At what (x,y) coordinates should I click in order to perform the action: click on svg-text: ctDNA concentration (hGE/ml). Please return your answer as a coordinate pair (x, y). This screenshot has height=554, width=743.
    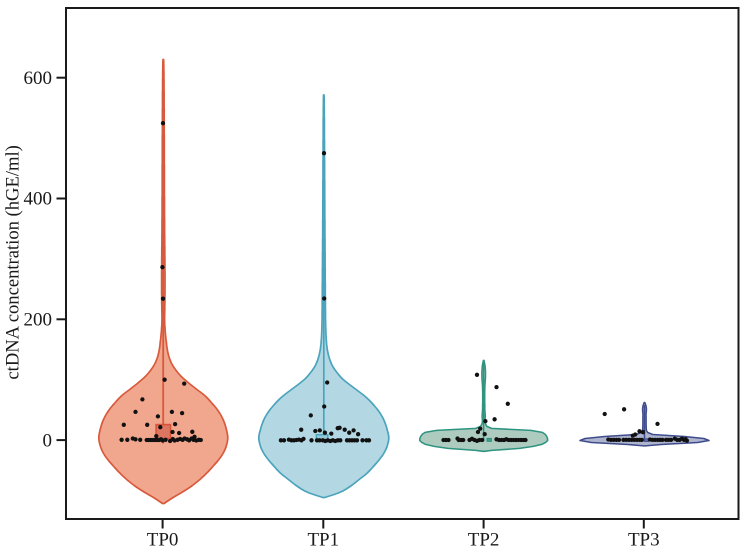
    Looking at the image, I should click on (13, 262).